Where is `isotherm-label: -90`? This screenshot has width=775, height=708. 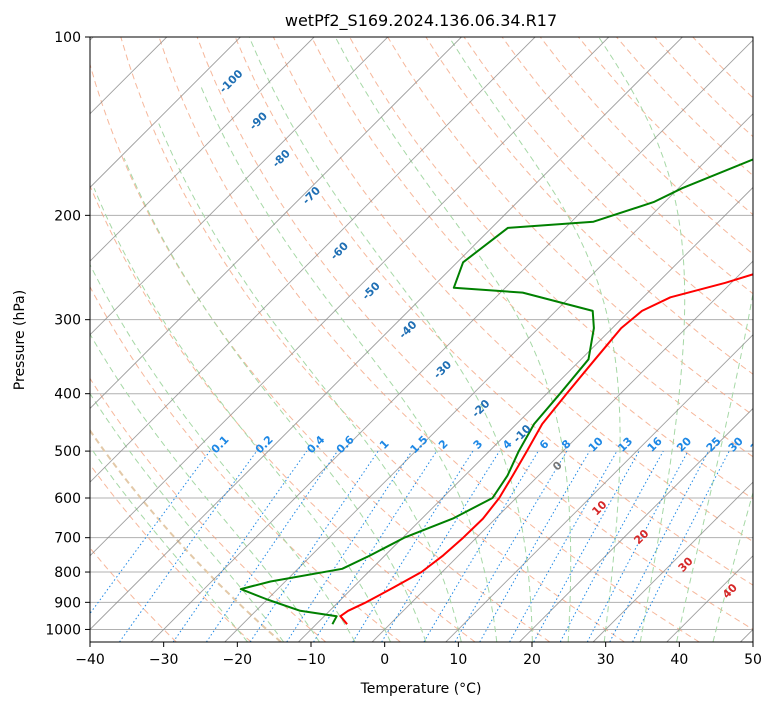 isotherm-label: -90 is located at coordinates (258, 120).